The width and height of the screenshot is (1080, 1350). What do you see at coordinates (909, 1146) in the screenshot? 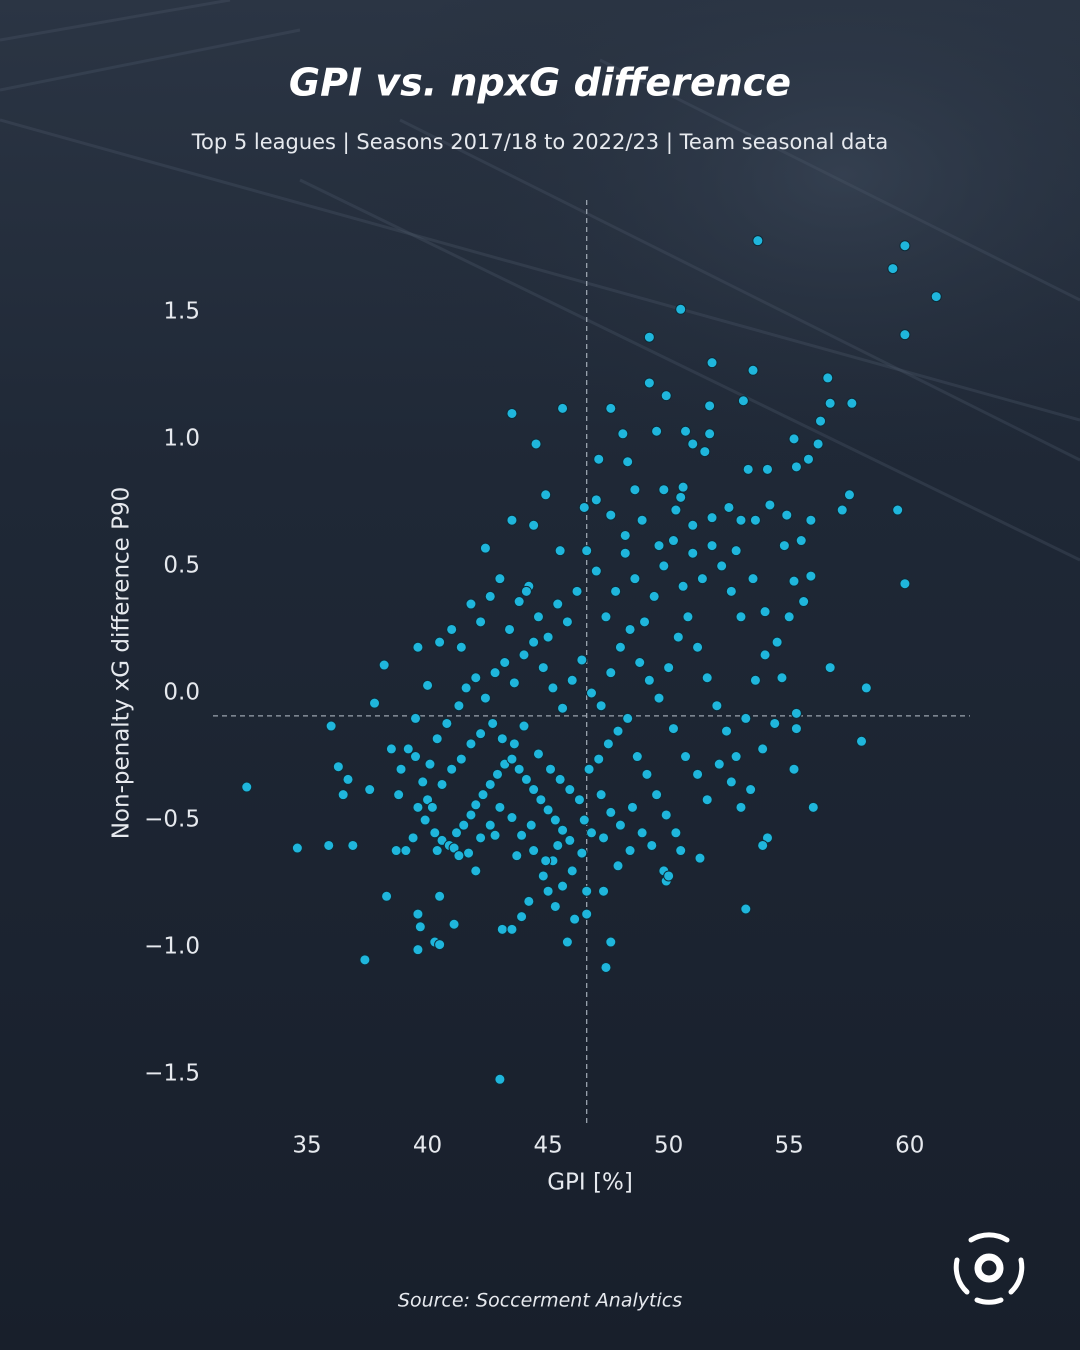
I see `x-tick-label: 60` at bounding box center [909, 1146].